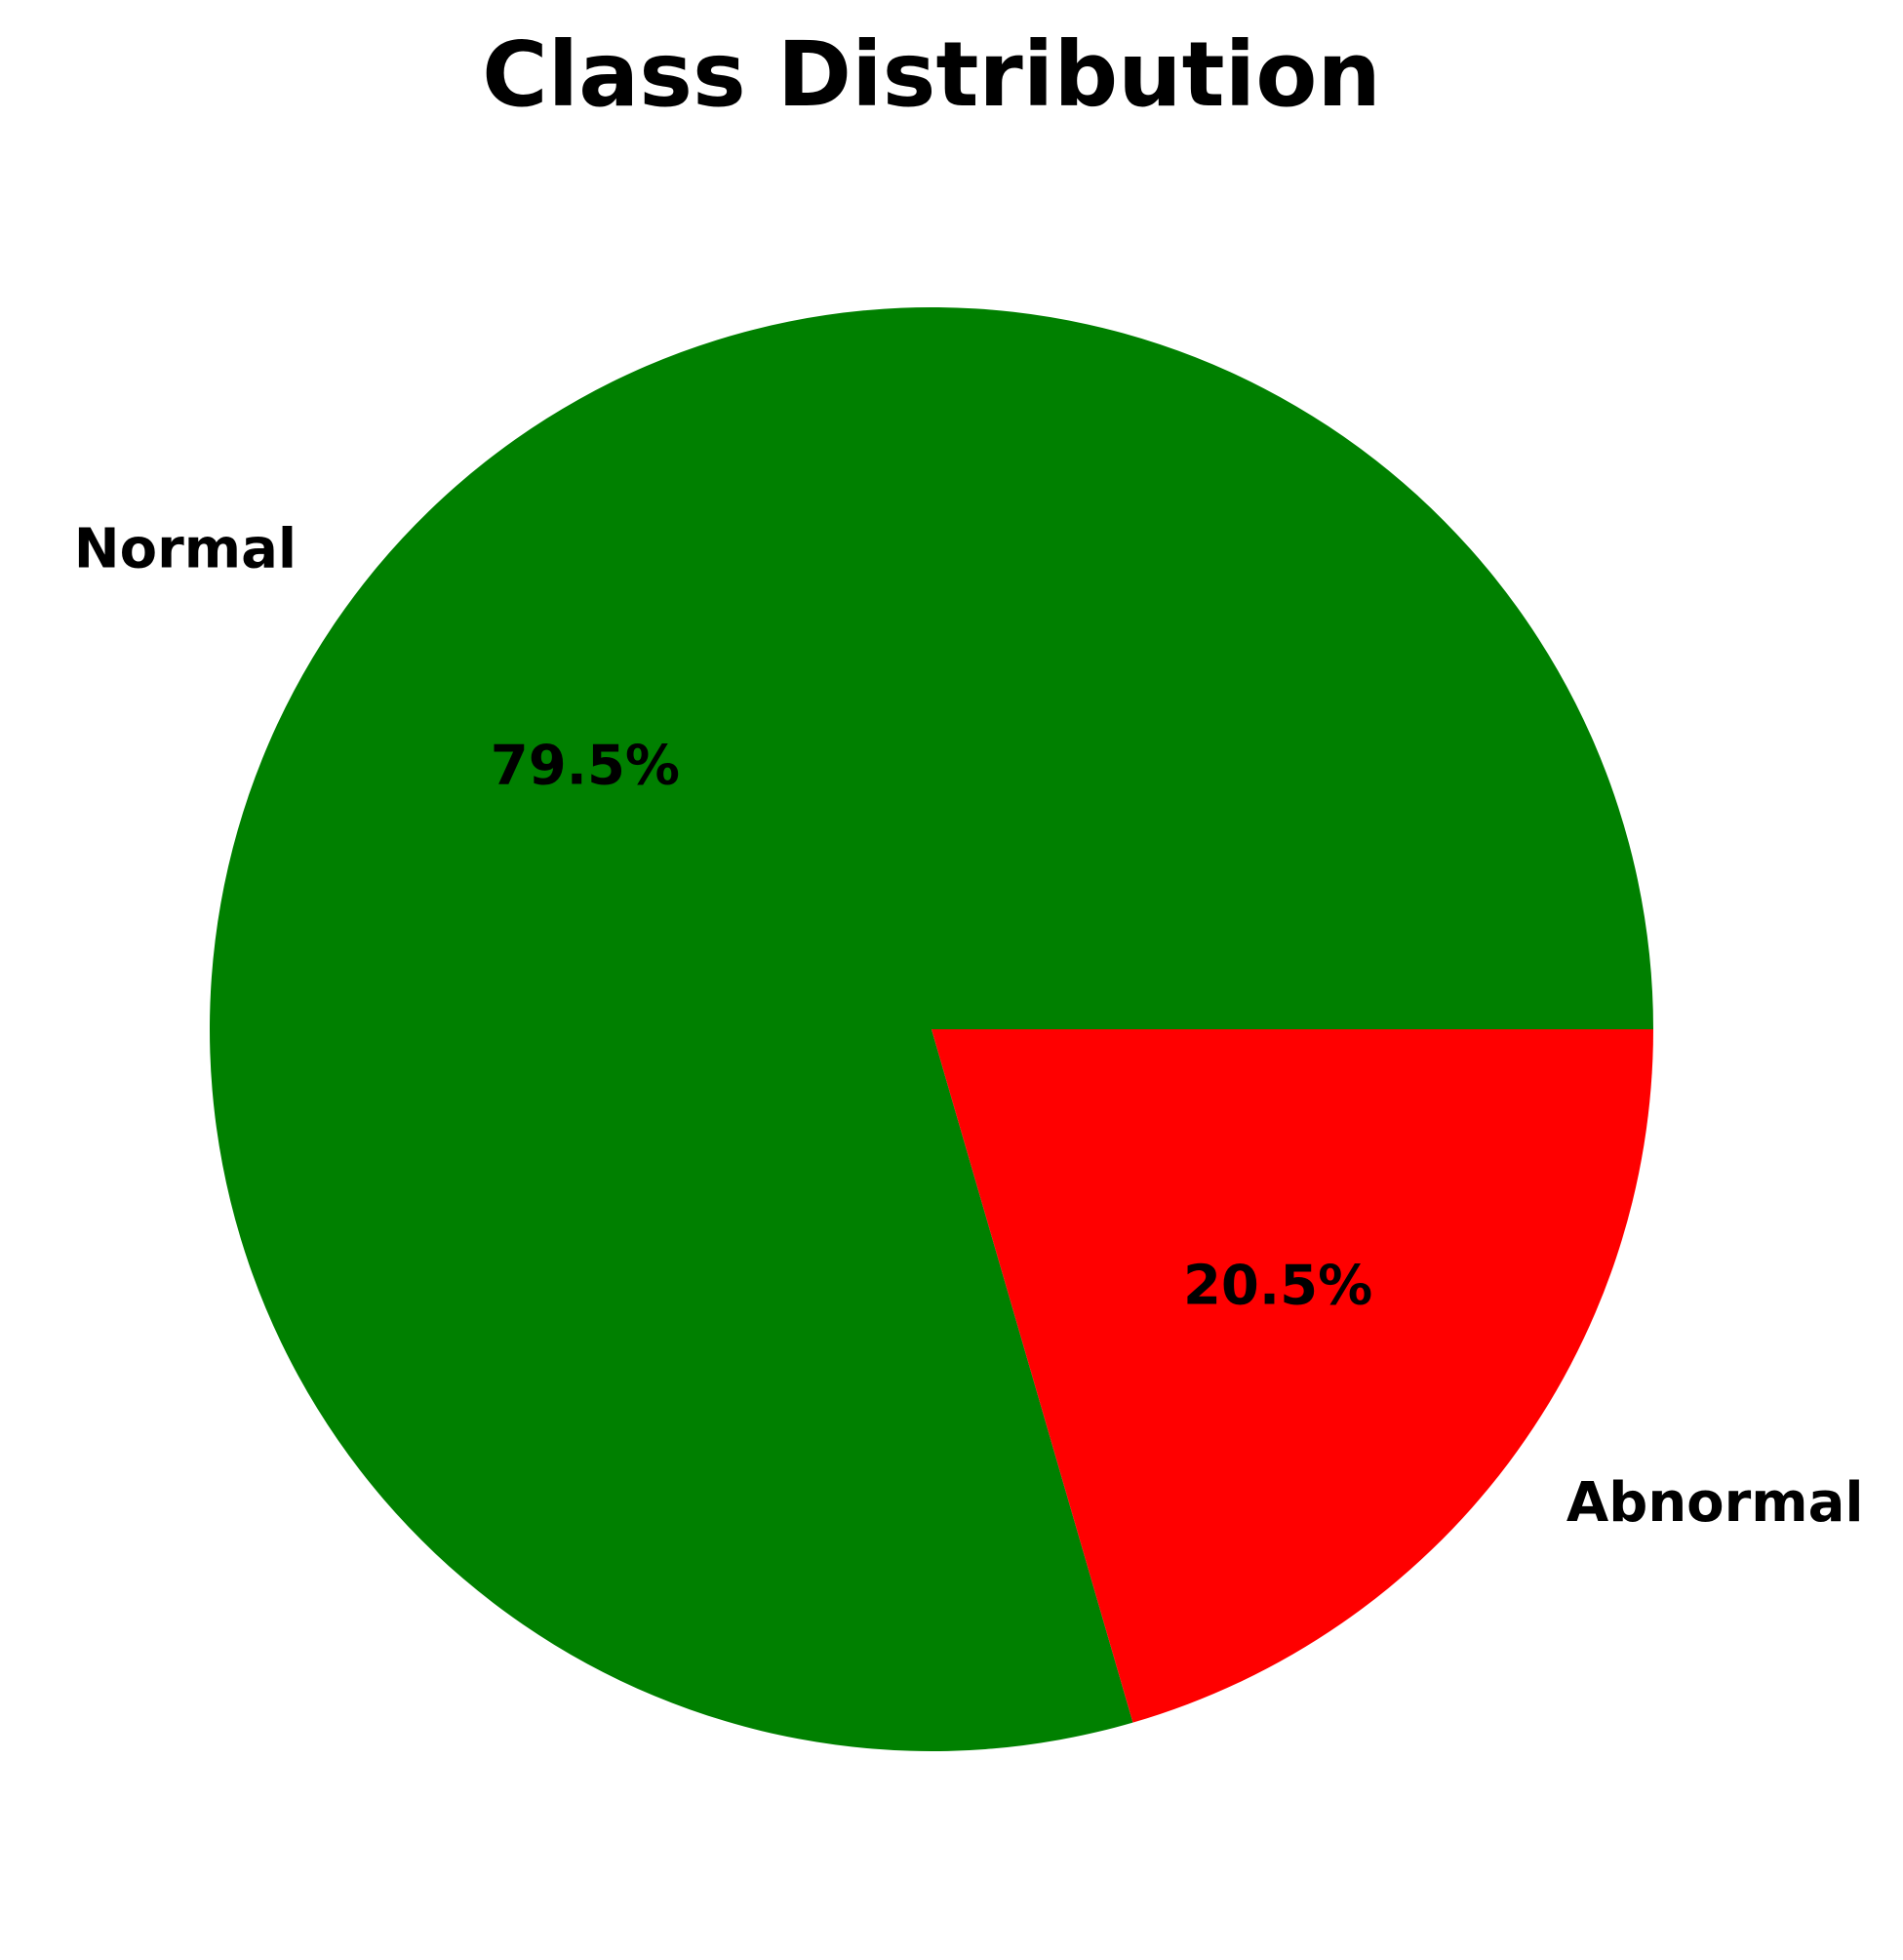  I want to click on slice-label-abnormal: Abnormal, so click(1715, 1503).